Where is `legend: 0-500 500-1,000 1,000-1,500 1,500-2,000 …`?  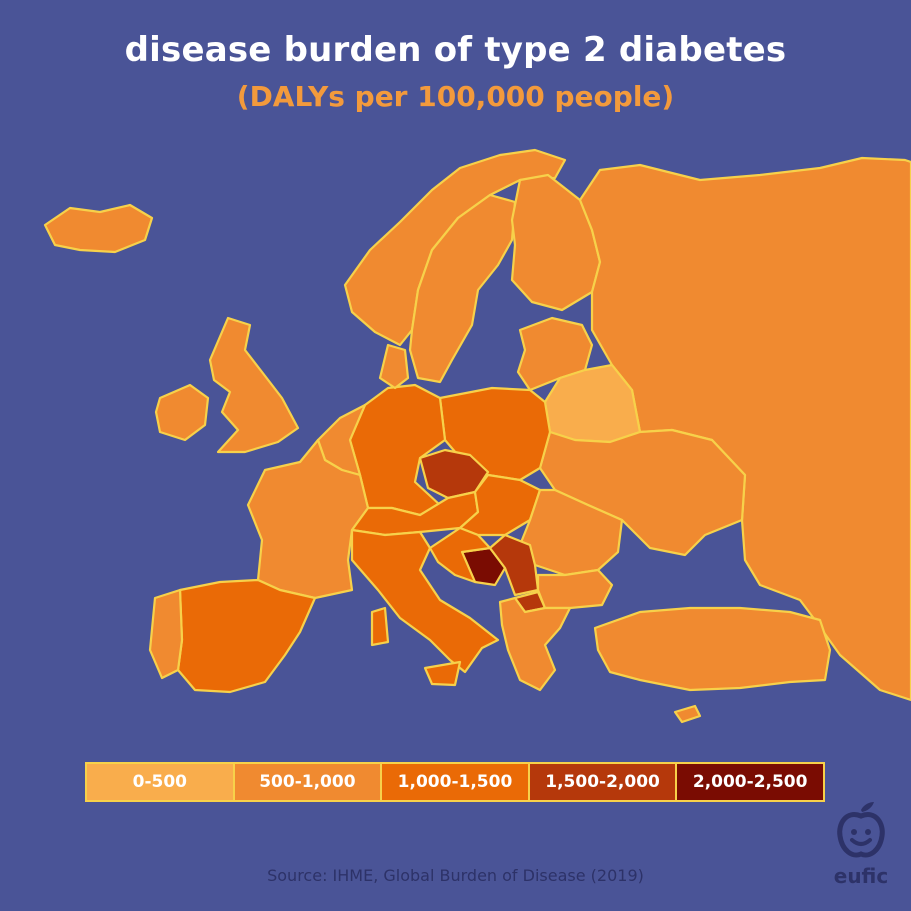
legend: 0-500 500-1,000 1,000-1,500 1,500-2,000 … is located at coordinates (455, 782).